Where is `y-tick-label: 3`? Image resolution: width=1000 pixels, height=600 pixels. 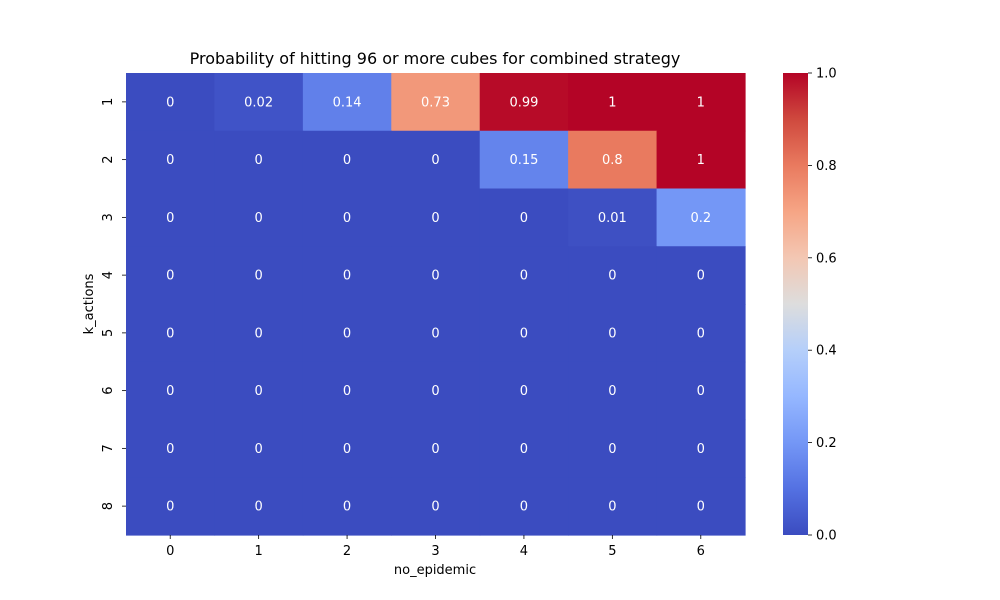 y-tick-label: 3 is located at coordinates (108, 217).